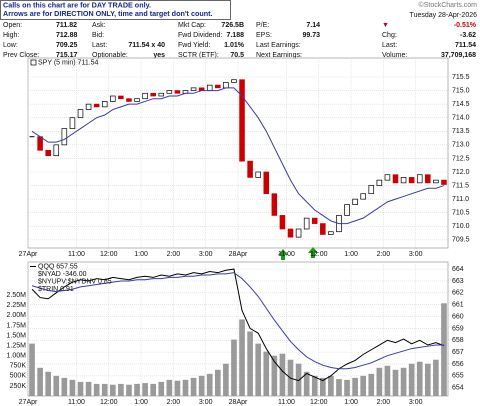 The image size is (480, 406). Describe the element at coordinates (465, 25) in the screenshot. I see `quote-value: -0.51%` at that location.